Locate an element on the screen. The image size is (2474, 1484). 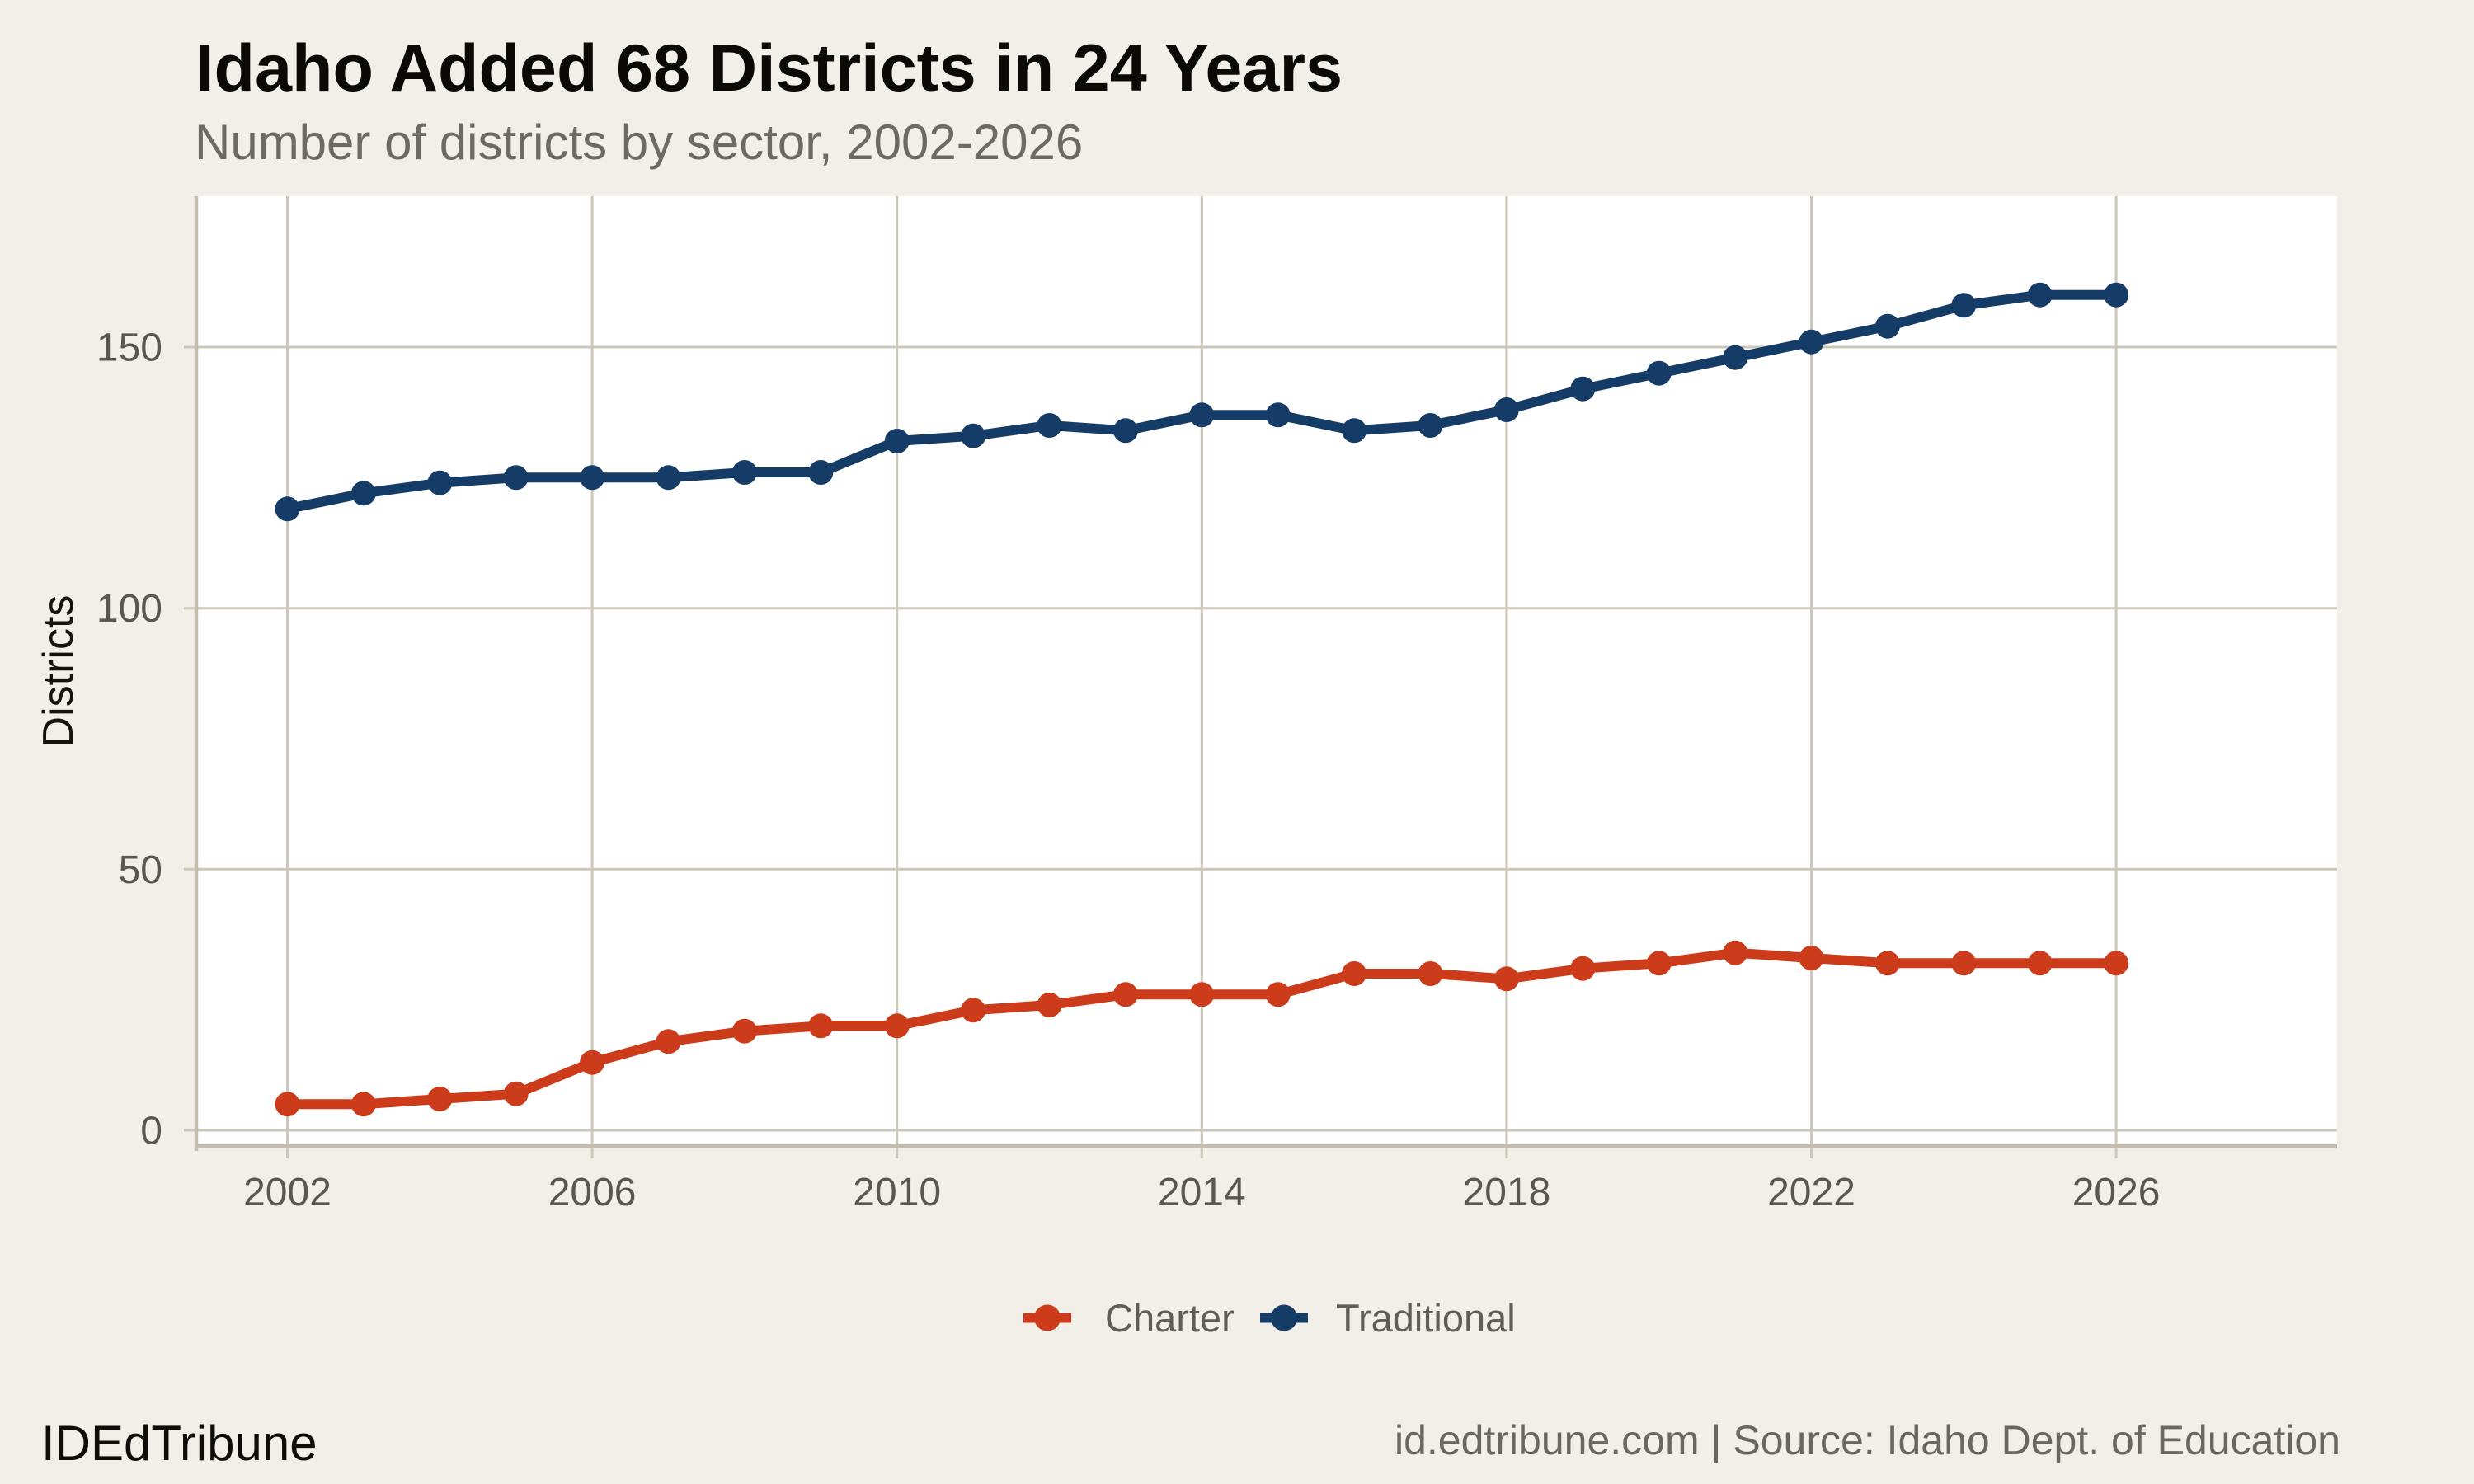
svg-text: Traditional is located at coordinates (1426, 1318).